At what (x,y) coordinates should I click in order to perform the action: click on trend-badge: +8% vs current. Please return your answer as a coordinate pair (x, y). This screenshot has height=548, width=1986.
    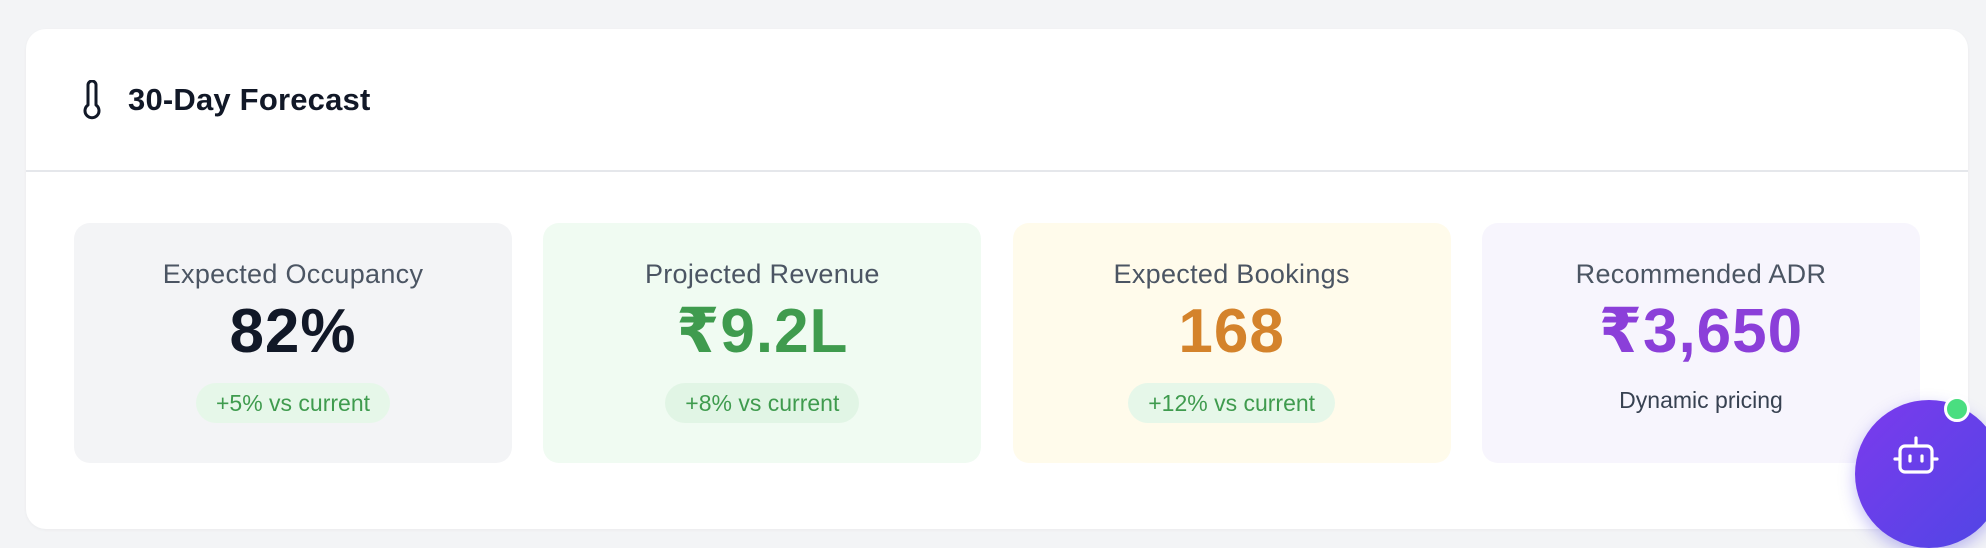
    Looking at the image, I should click on (762, 403).